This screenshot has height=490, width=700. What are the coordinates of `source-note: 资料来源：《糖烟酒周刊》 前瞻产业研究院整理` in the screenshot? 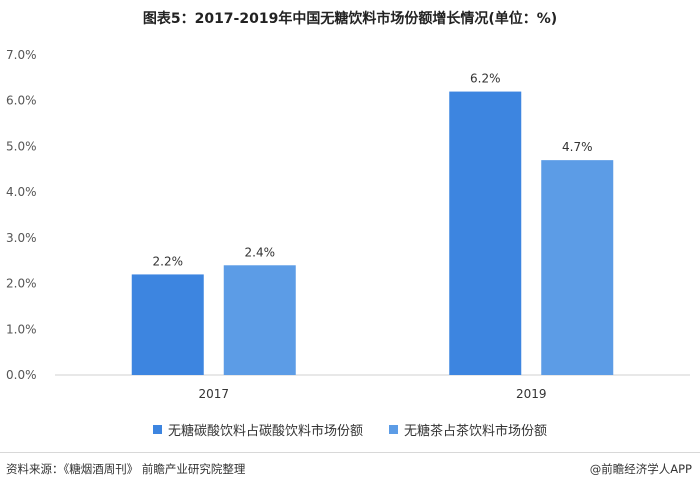 It's located at (126, 469).